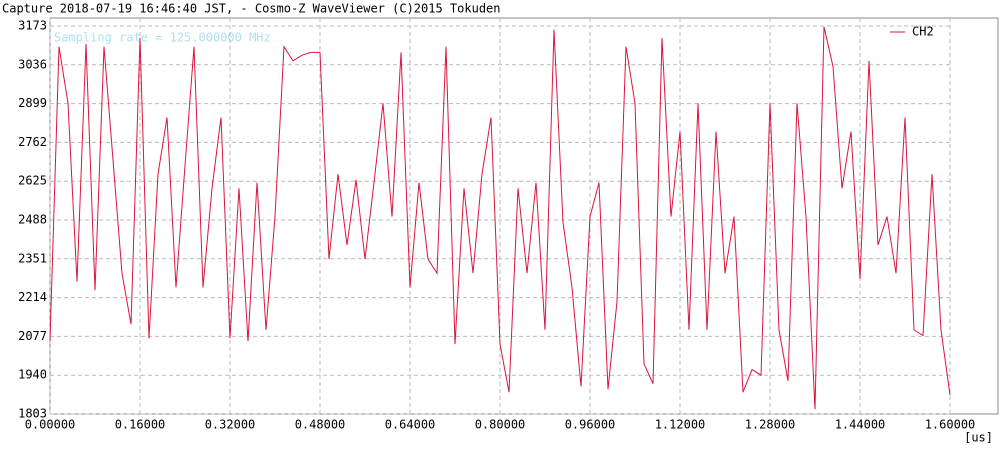  Describe the element at coordinates (32, 258) in the screenshot. I see `y-tick-label: 2351` at that location.